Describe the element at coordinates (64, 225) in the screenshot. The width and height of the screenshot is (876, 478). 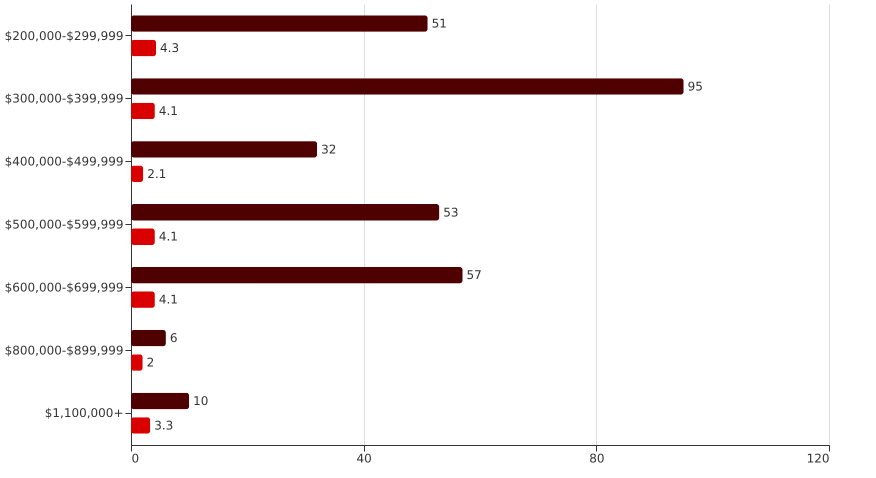
I see `y-tick-label: $500,000-$599,999` at that location.